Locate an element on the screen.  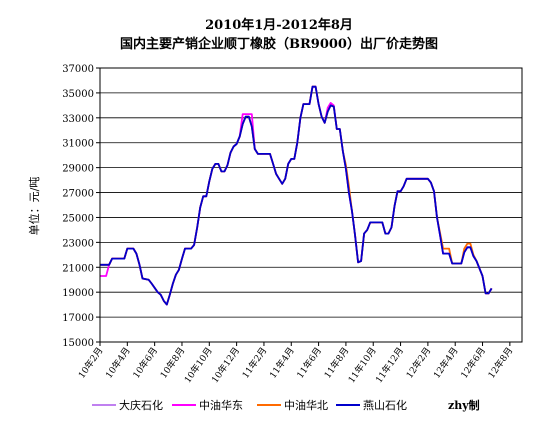
y-tick-label: 27000 is located at coordinates (78, 194).